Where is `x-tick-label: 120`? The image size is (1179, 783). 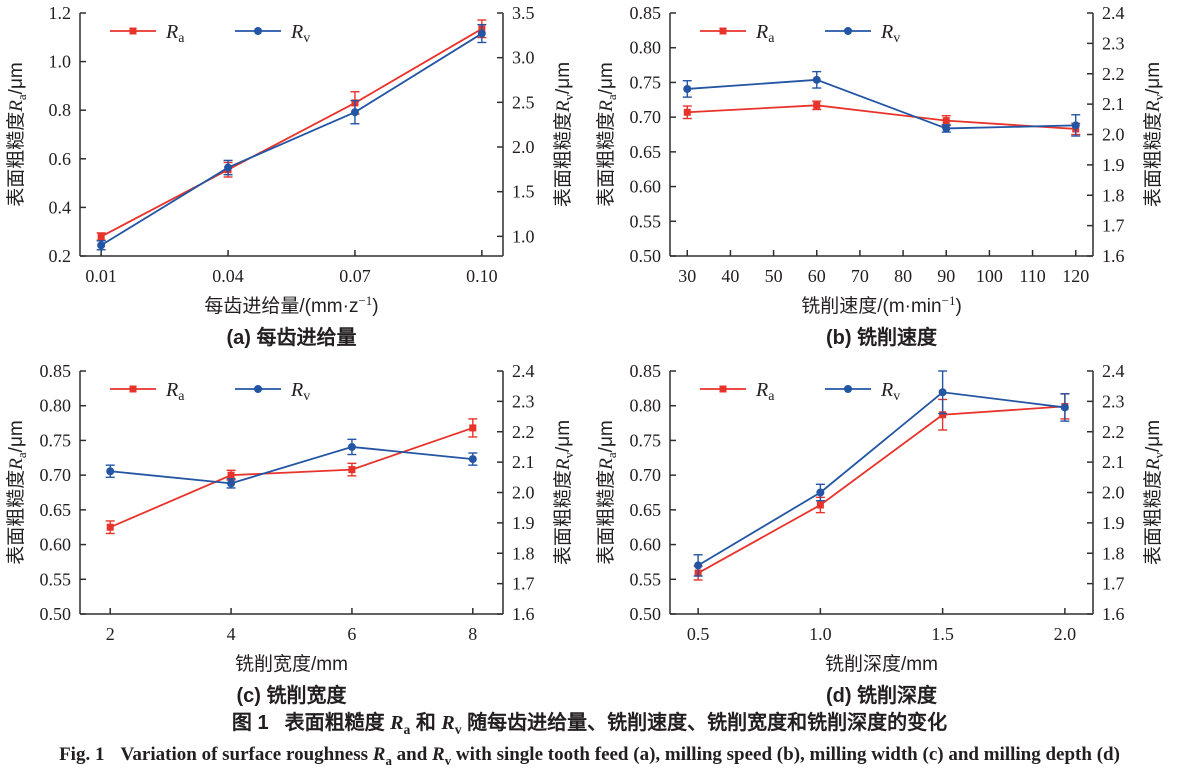
x-tick-label: 120 is located at coordinates (1075, 276).